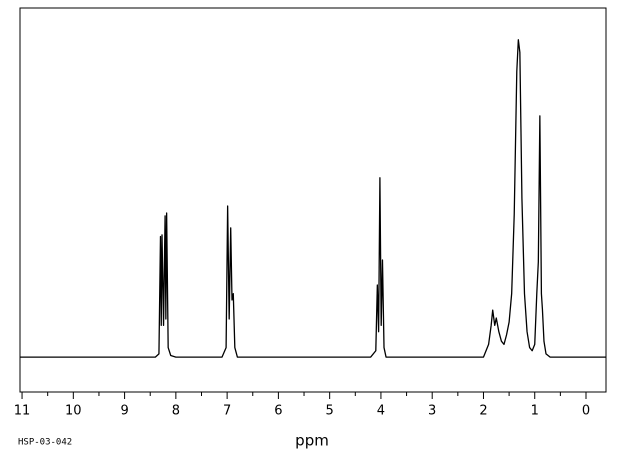 This screenshot has height=455, width=620. Describe the element at coordinates (432, 411) in the screenshot. I see `x-tick-label: 3` at that location.